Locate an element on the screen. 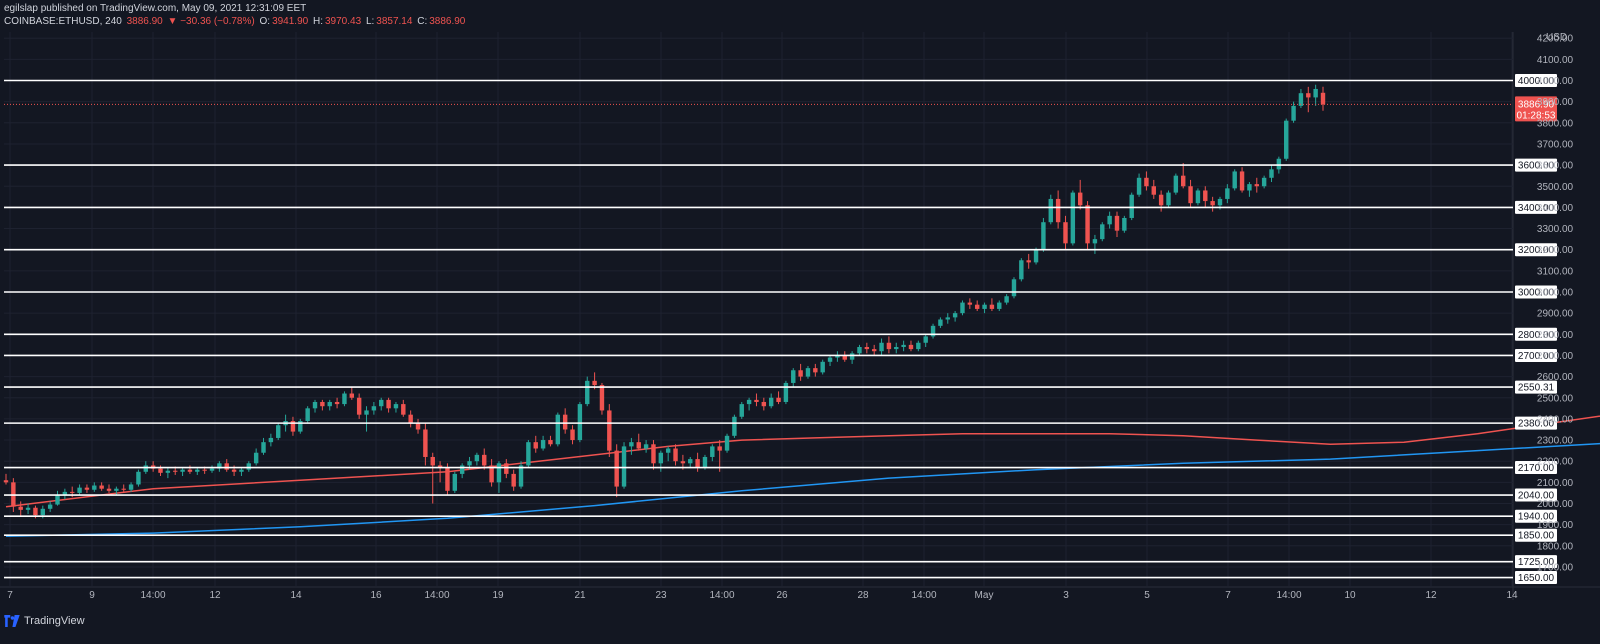  time-tick-label: 26 is located at coordinates (782, 595).